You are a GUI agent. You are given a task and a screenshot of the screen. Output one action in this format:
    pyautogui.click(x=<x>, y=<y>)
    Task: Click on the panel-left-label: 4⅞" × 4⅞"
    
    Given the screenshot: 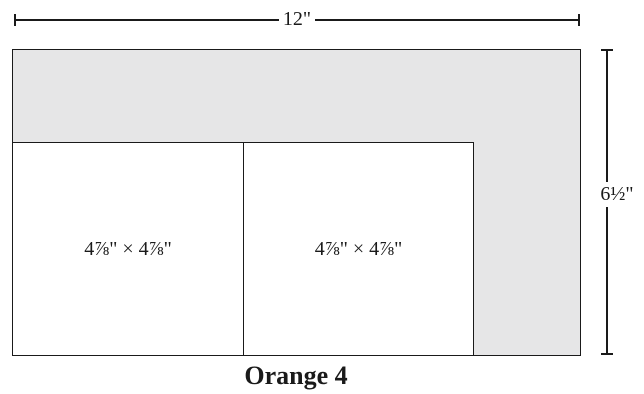 What is the action you would take?
    pyautogui.click(x=128, y=248)
    